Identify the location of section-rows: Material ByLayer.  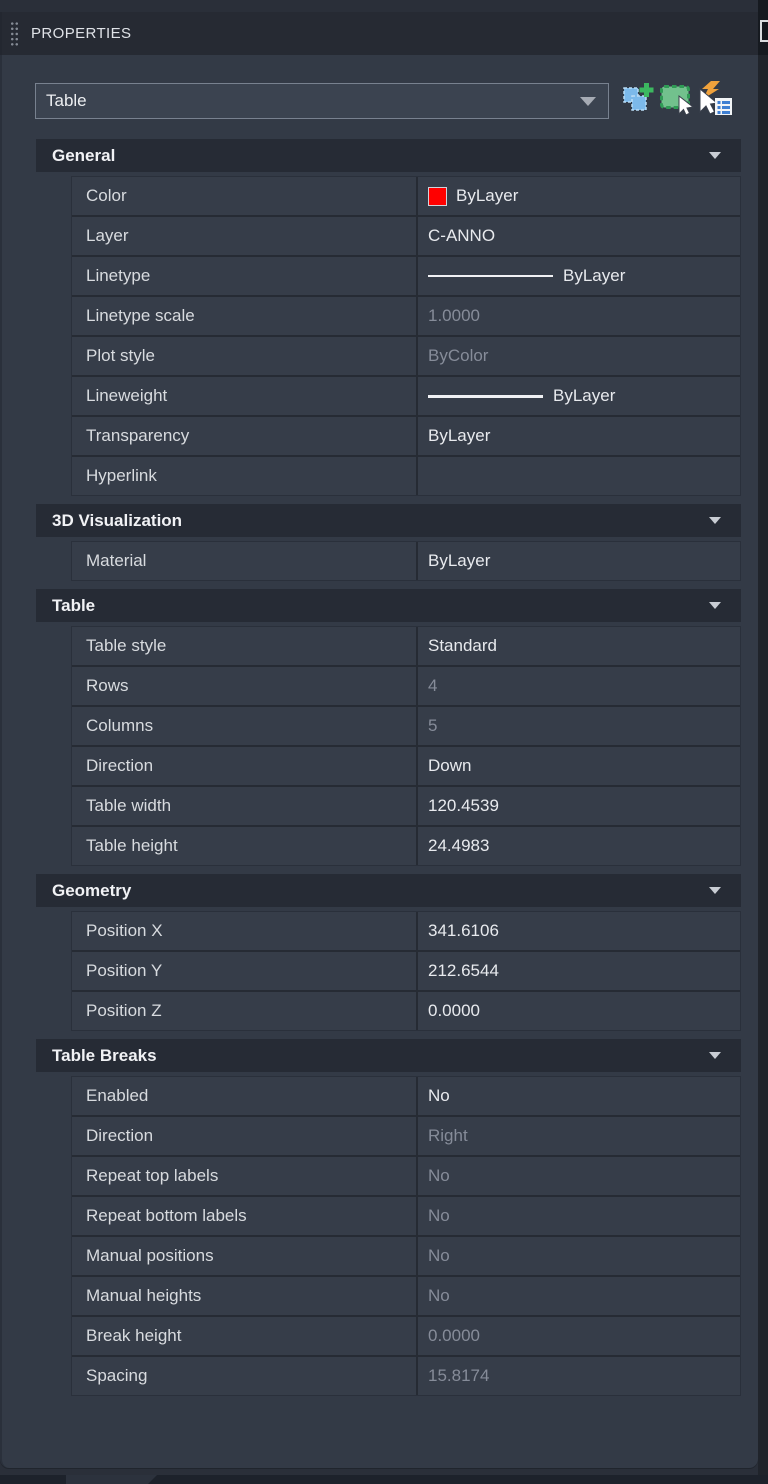
(406, 561).